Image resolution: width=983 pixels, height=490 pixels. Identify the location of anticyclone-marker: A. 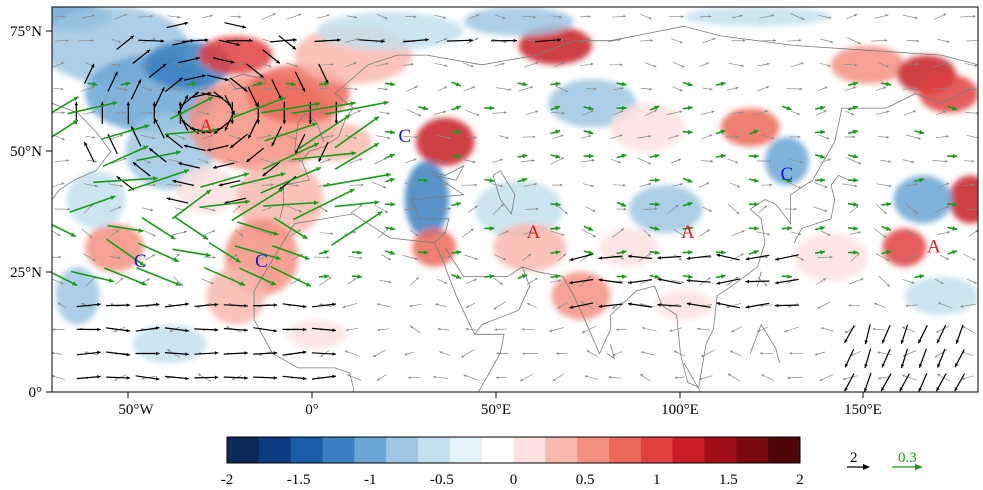
(534, 232).